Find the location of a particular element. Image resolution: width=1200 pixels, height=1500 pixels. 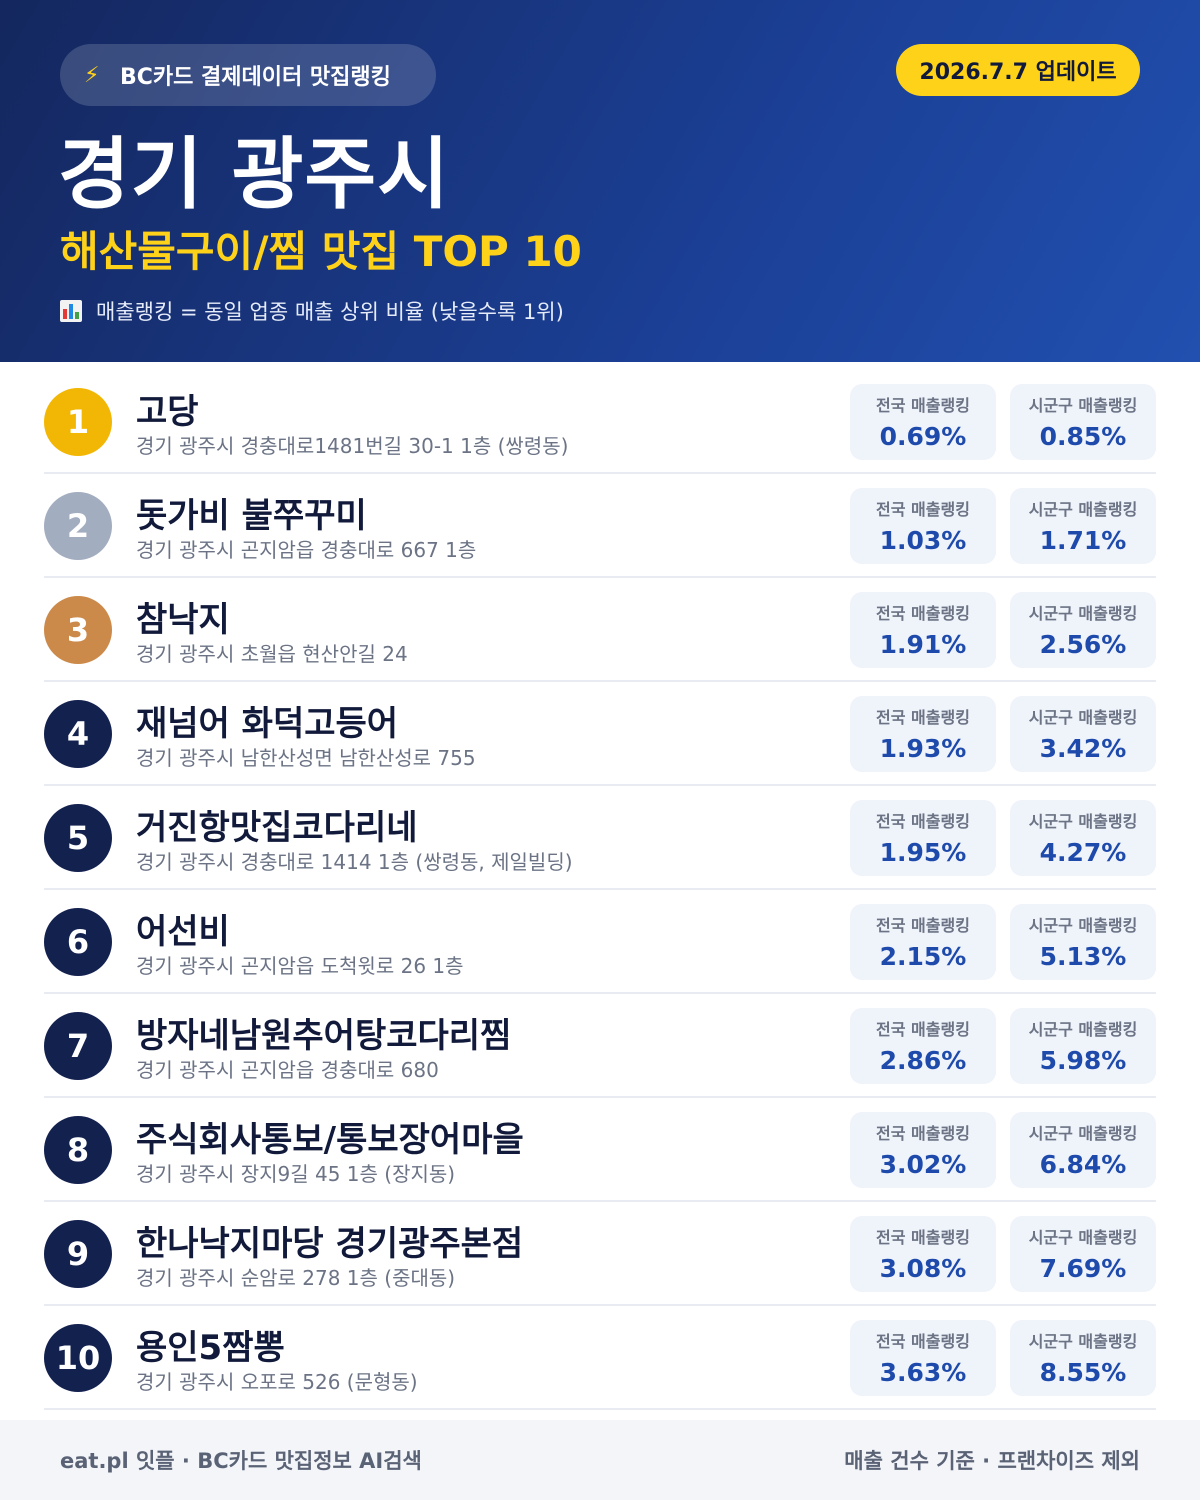

national-ranking-card: 전국 매출랭킹 3.63% is located at coordinates (923, 1358).